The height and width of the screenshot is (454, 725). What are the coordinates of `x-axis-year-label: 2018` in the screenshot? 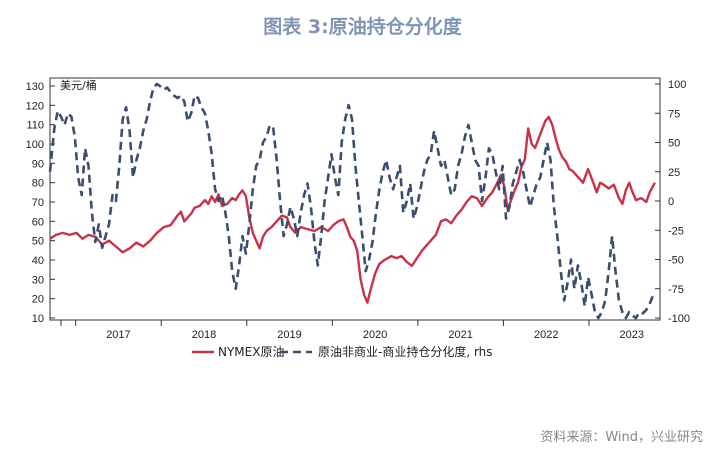 It's located at (204, 335).